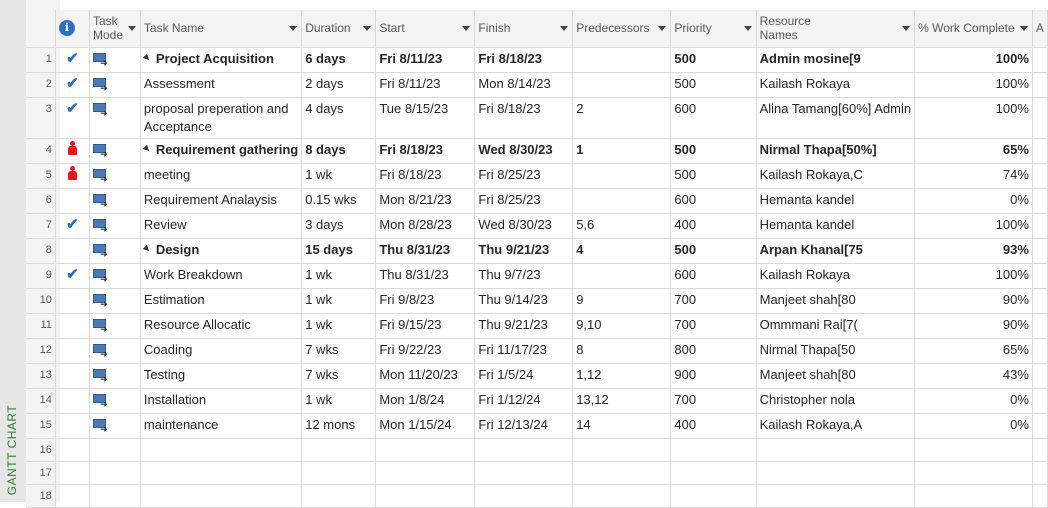  What do you see at coordinates (524, 426) in the screenshot?
I see `finish-cell: Fri 12/13/24` at bounding box center [524, 426].